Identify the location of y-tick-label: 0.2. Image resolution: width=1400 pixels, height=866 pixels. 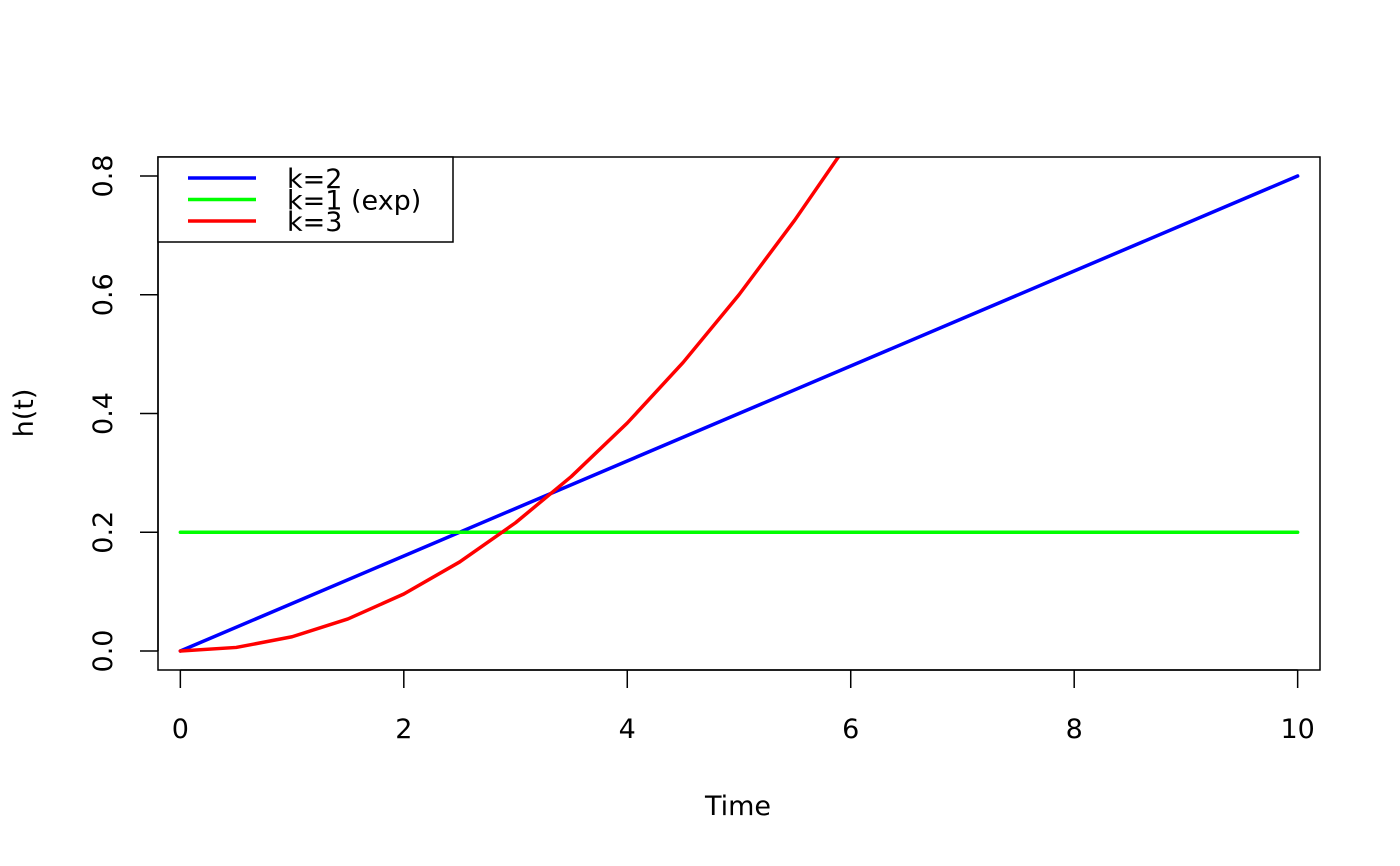
(103, 532).